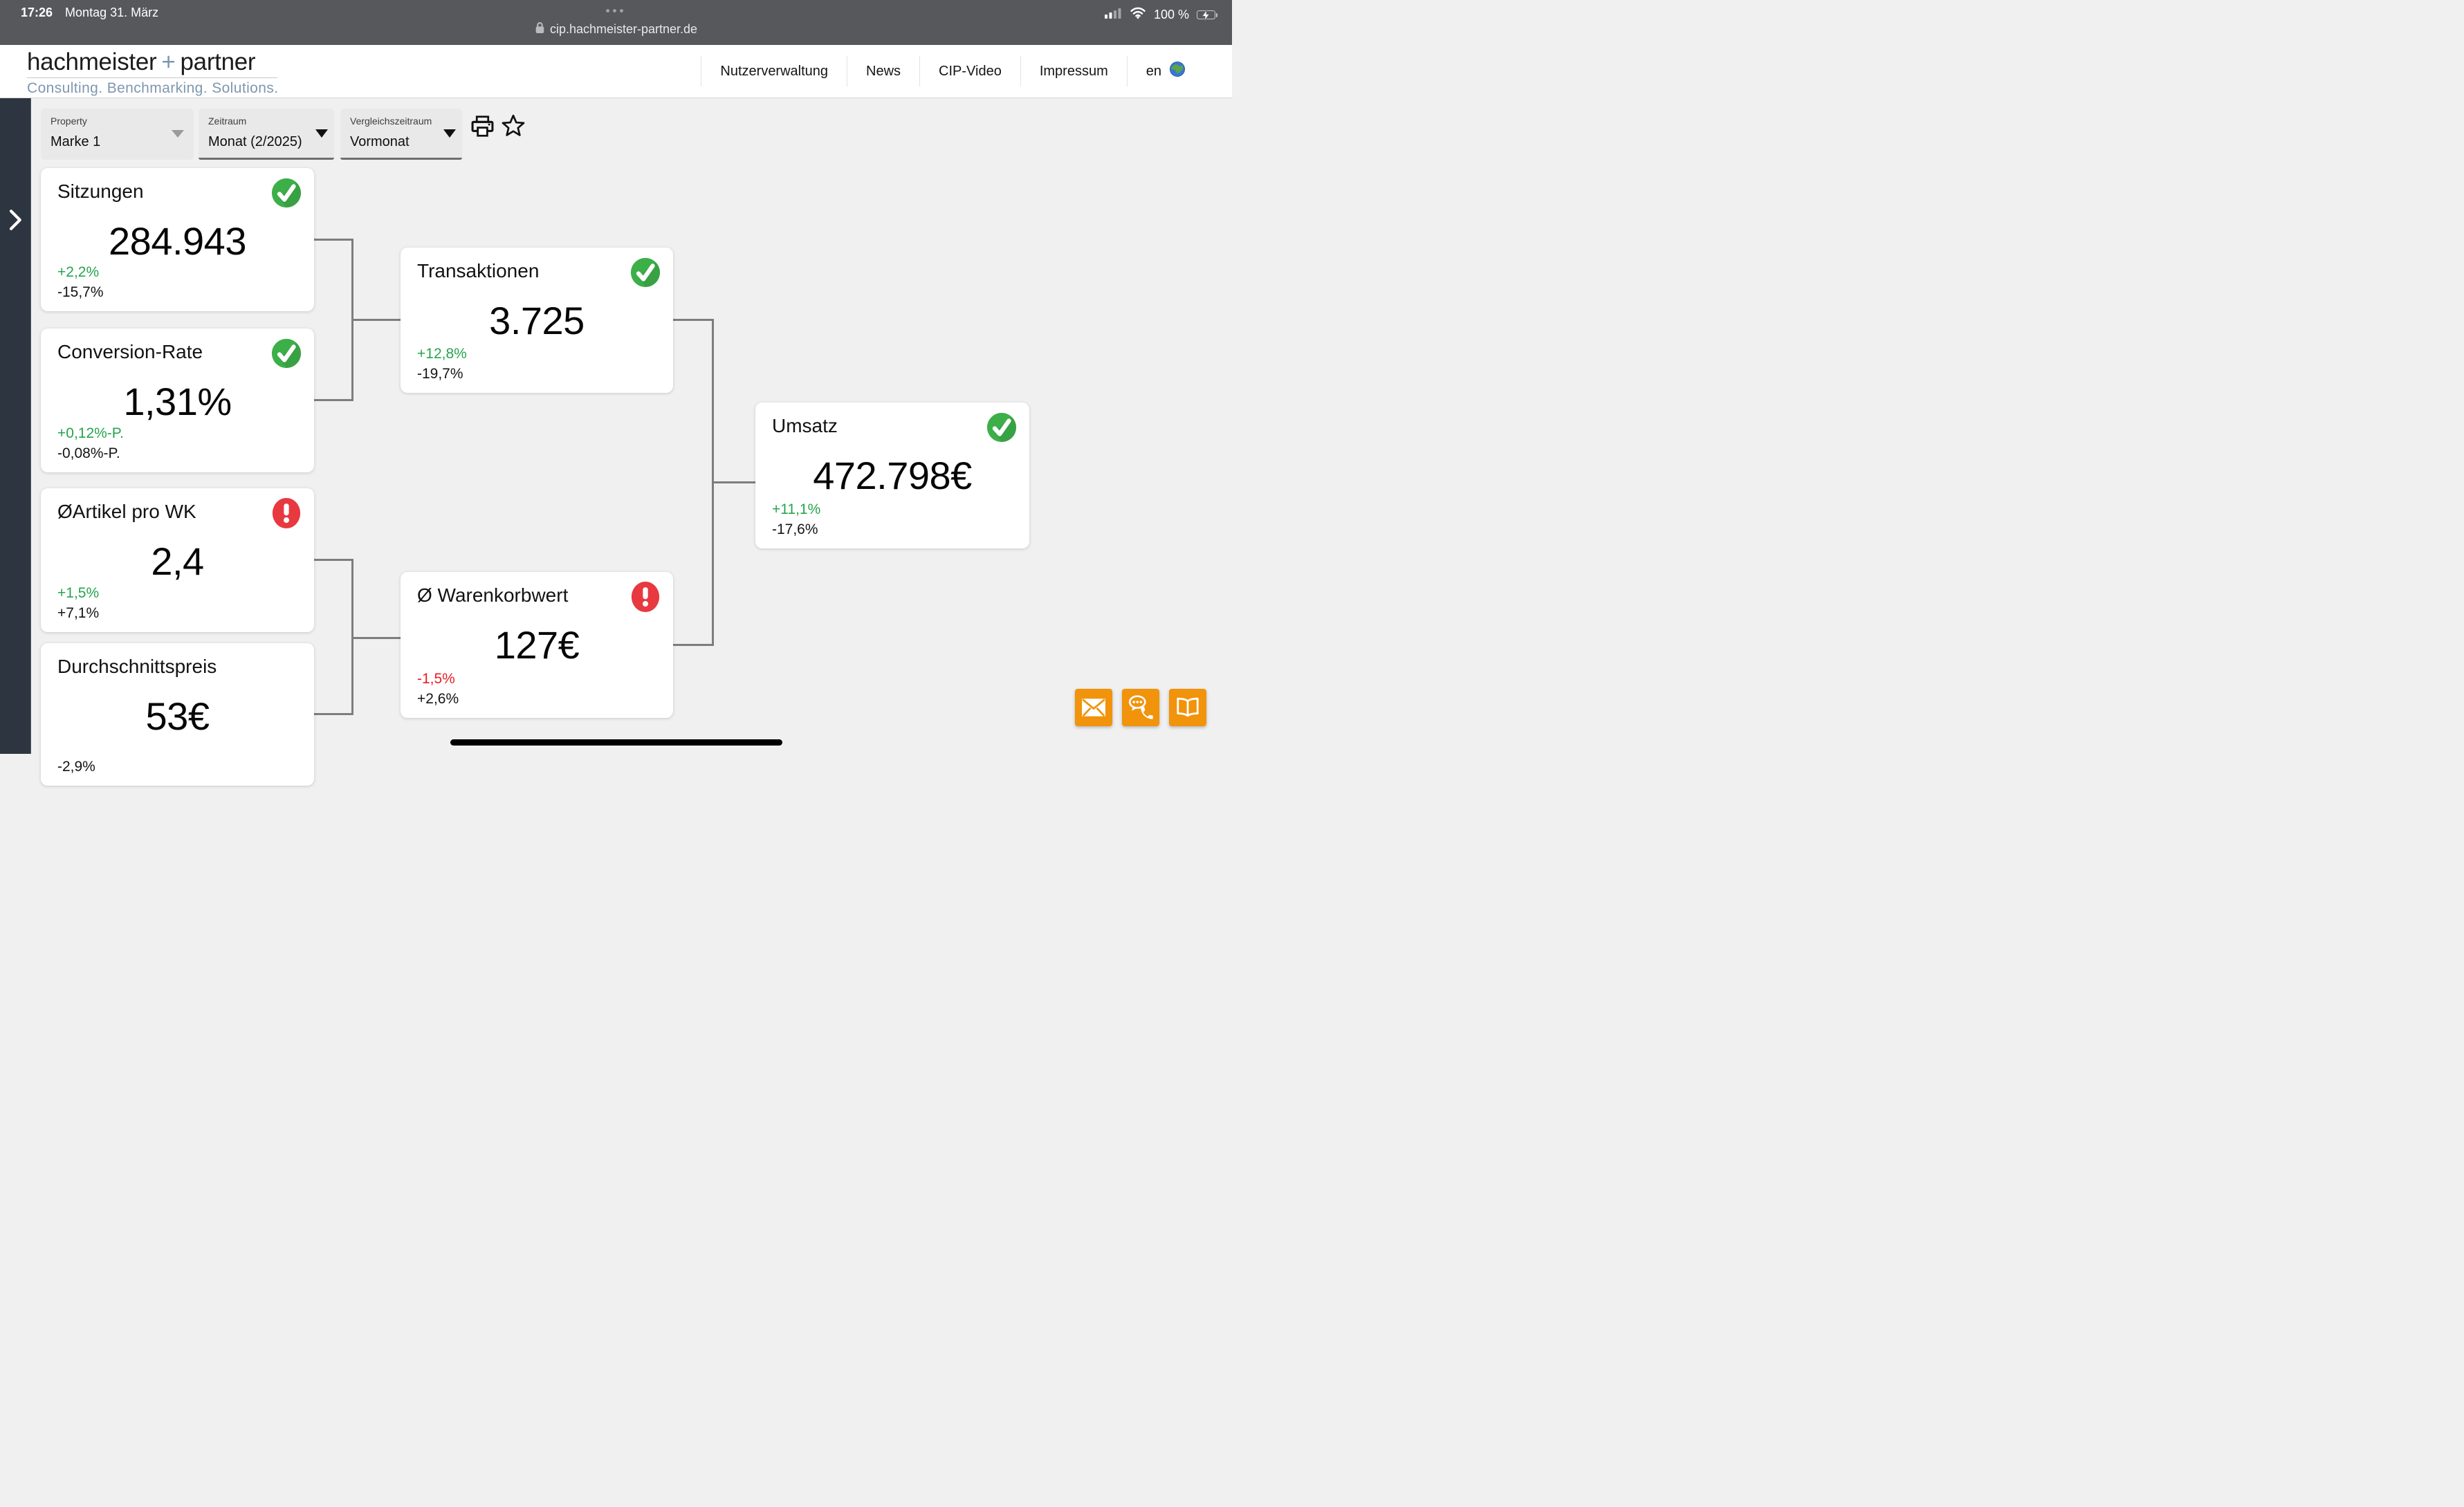 The image size is (2464, 1507). What do you see at coordinates (694, 320) in the screenshot?
I see `connector-transaktionen-right` at bounding box center [694, 320].